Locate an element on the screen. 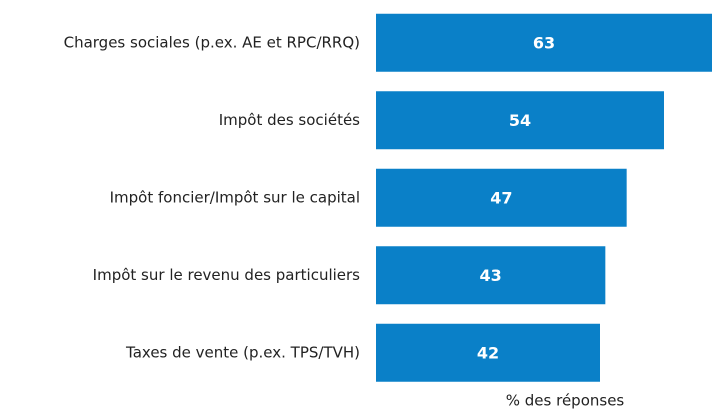 This screenshot has height=413, width=712. y-tick-label: Charges sociales (p.ex. AE et RPC/RRQ) is located at coordinates (212, 42).